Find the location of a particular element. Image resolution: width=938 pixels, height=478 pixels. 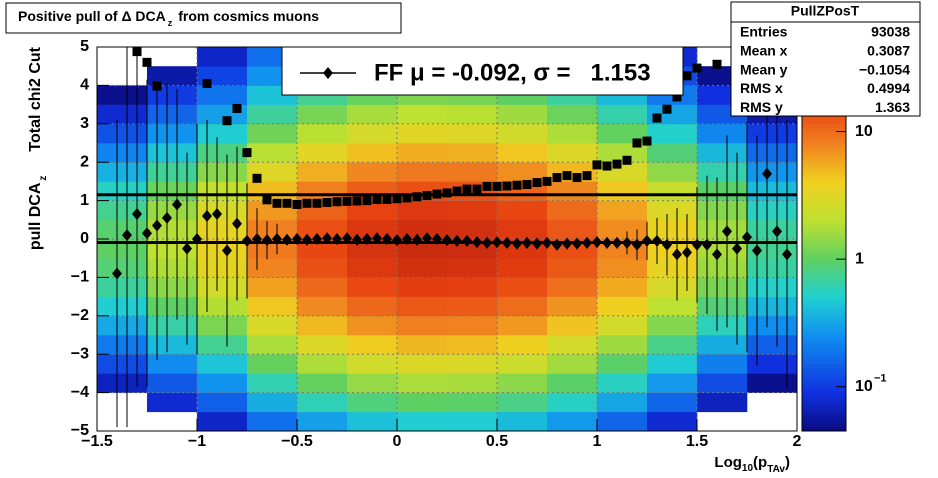

title-part: from cosmics muons is located at coordinates (248, 16).